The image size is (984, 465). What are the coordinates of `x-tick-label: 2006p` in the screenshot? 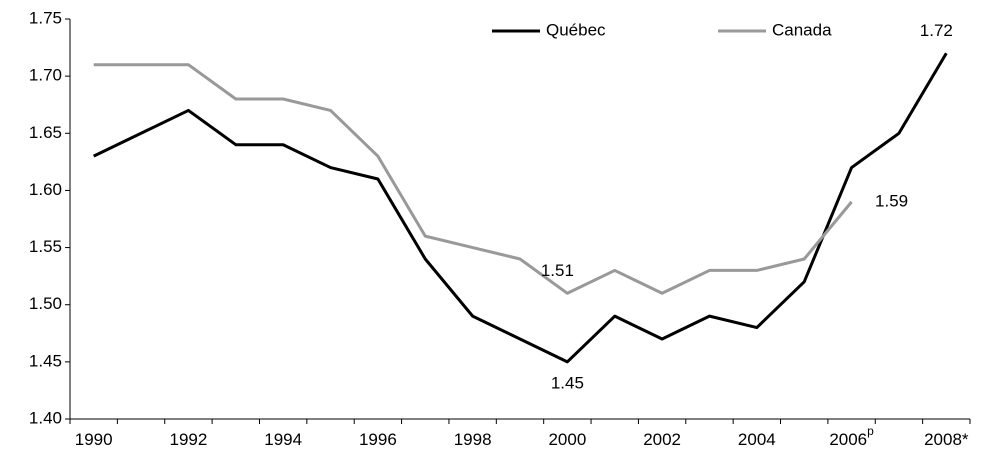 It's located at (851, 436).